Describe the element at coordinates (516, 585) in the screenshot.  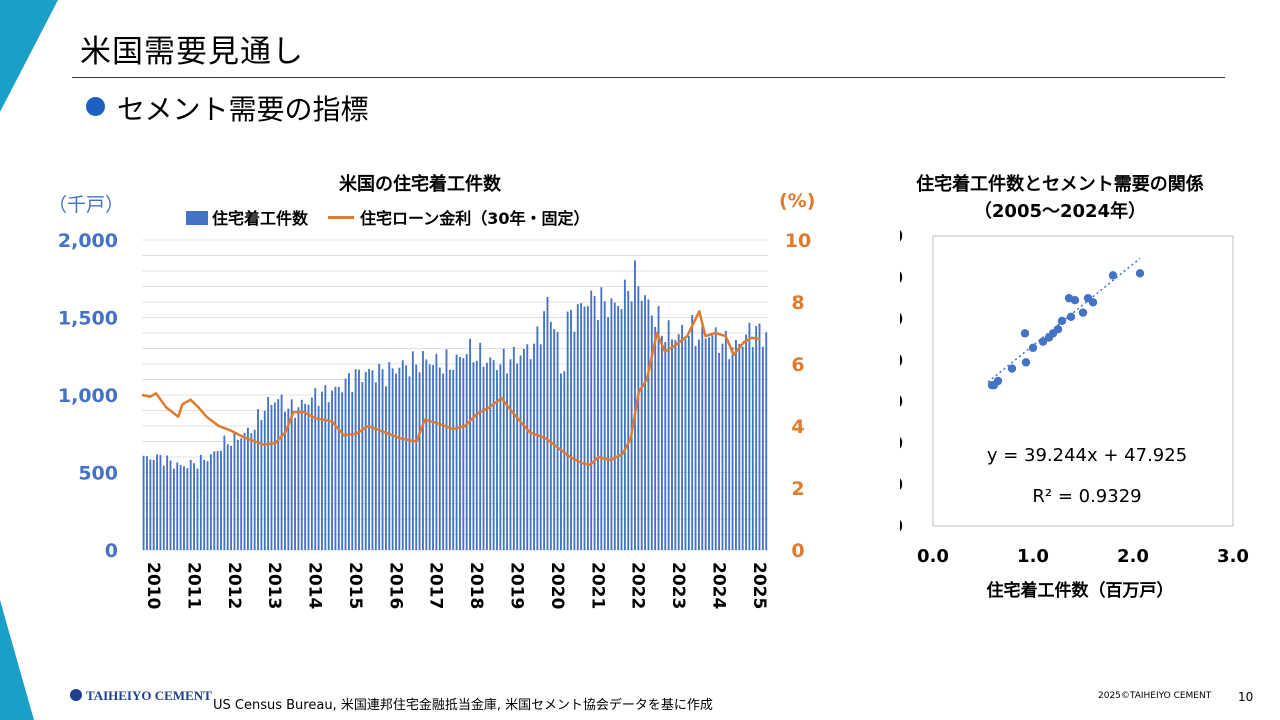
I see `x-year-tick-label: 2019` at that location.